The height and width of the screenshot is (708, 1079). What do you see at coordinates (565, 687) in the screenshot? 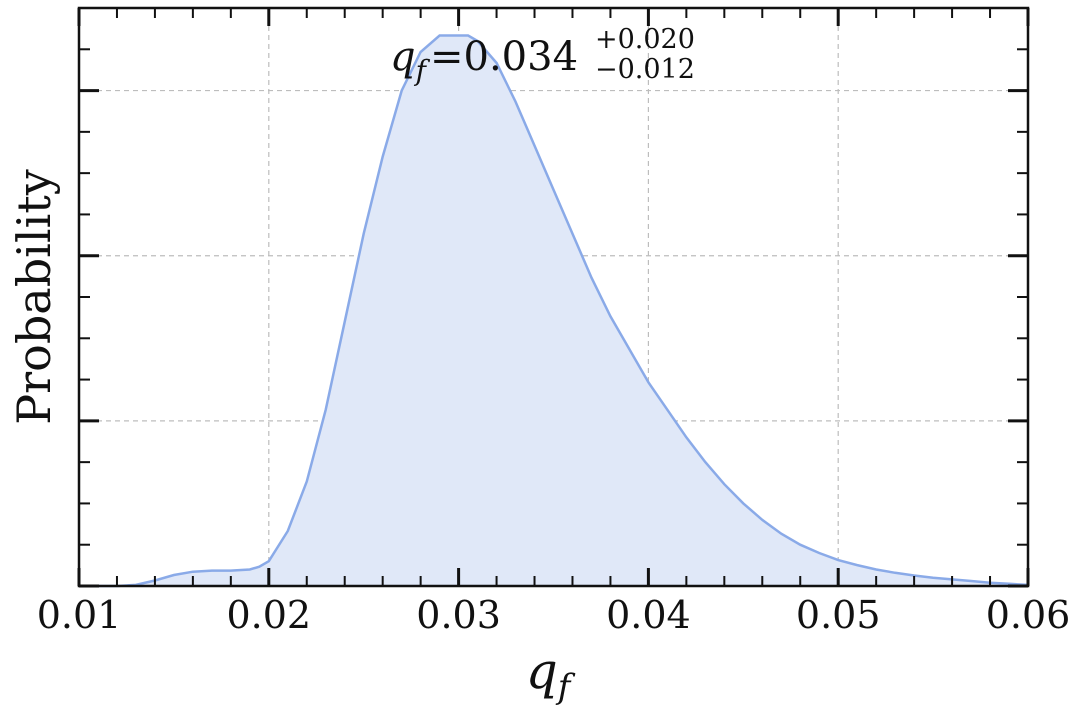
I see `x-axis-title-subscript: f` at bounding box center [565, 687].